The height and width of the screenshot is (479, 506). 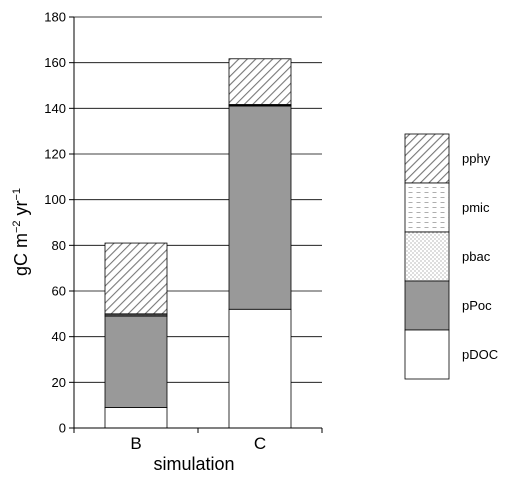 I want to click on y-axis-title-main: gC m, so click(x=21, y=254).